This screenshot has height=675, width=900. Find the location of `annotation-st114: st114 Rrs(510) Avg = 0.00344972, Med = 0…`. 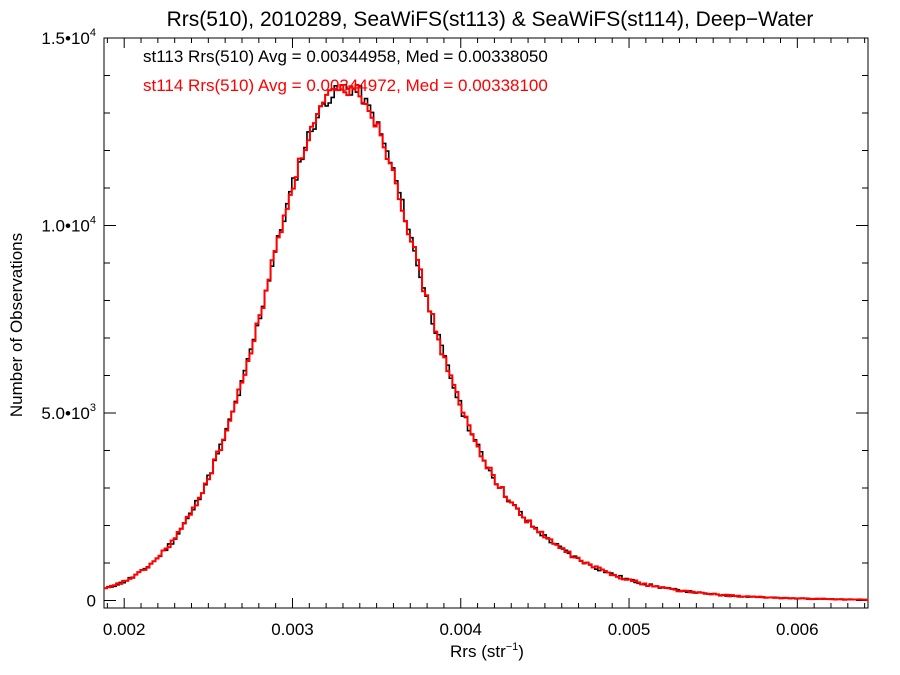

annotation-st114: st114 Rrs(510) Avg = 0.00344972, Med = 0… is located at coordinates (345, 85).